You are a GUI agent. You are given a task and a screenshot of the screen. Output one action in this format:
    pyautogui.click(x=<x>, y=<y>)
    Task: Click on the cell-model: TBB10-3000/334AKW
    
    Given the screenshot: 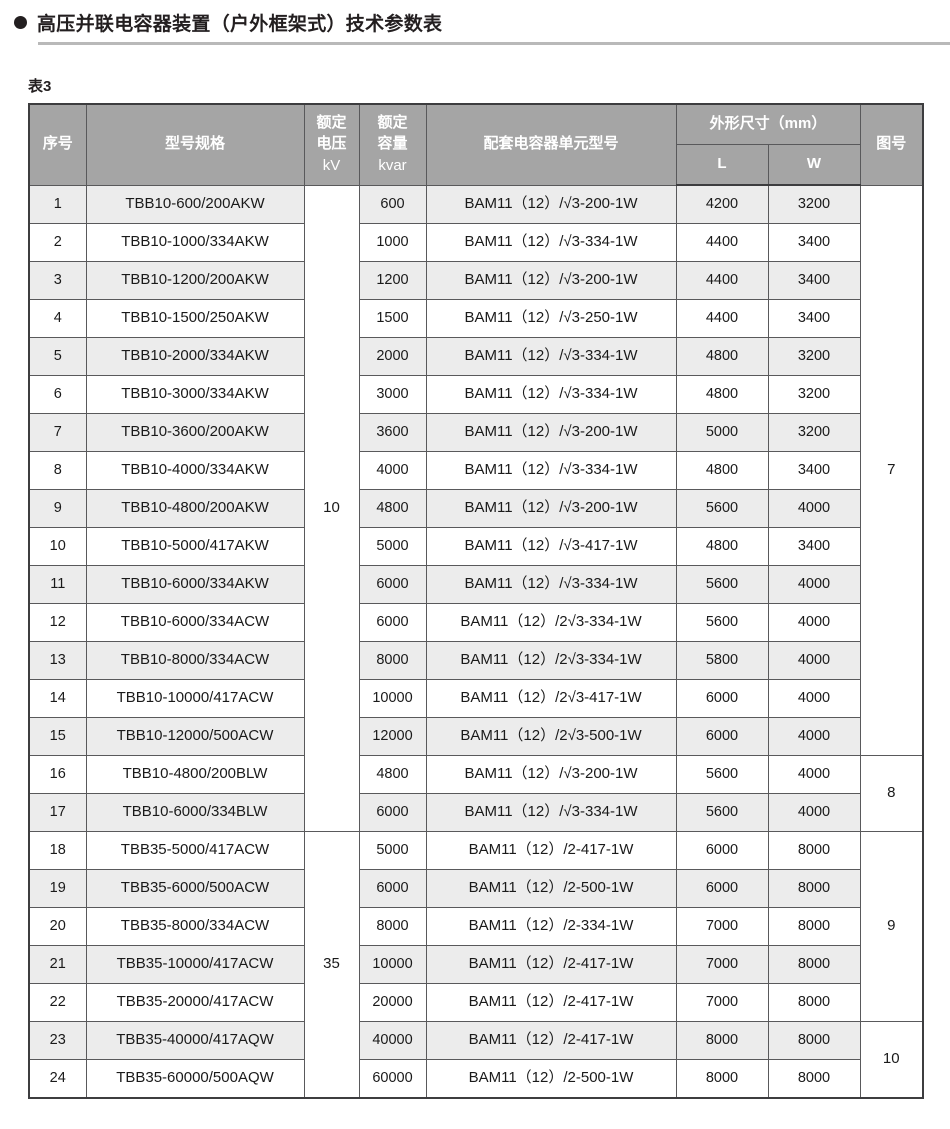 What is the action you would take?
    pyautogui.click(x=195, y=394)
    